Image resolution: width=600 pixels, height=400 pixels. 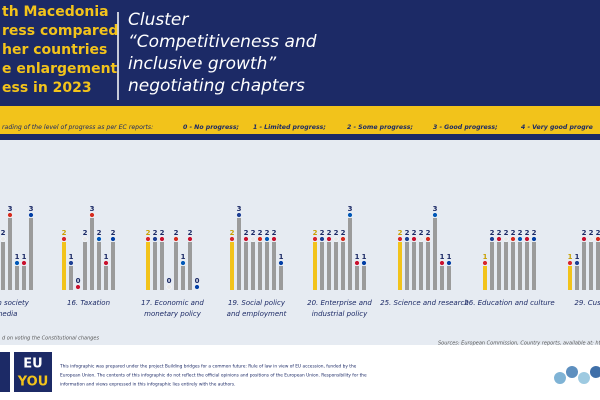 What do you see at coordinates (33, 382) in the screenshot?
I see `logo-text: YOU` at bounding box center [33, 382].